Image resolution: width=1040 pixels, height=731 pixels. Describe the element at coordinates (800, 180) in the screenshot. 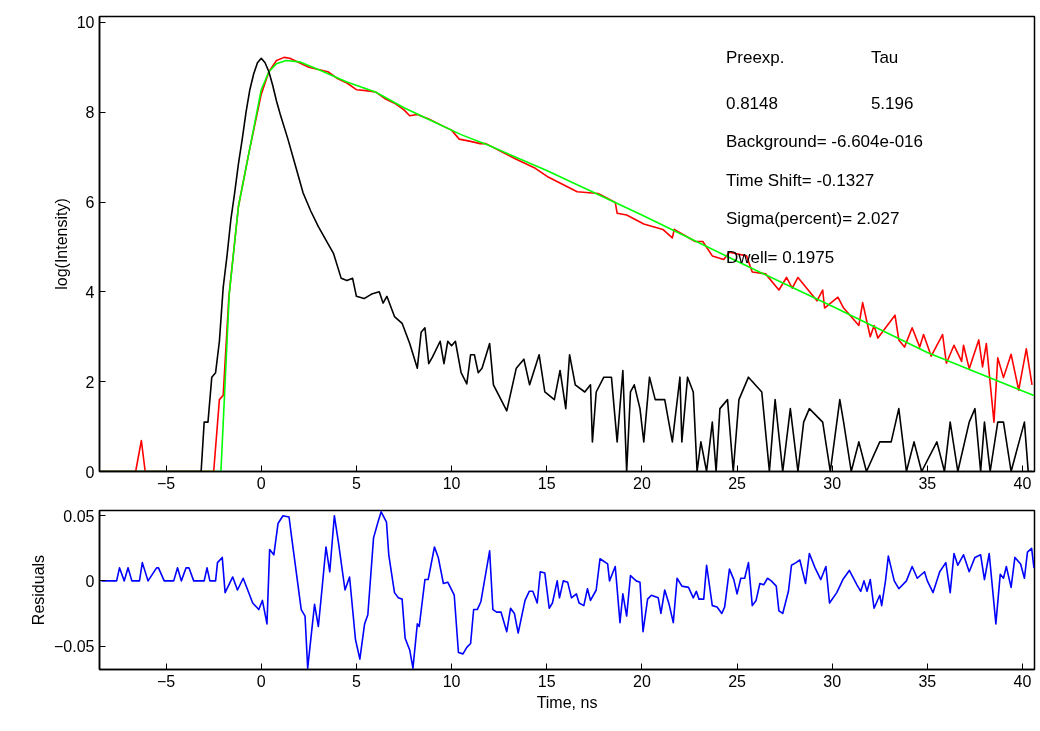

I see `annotation: Time Shift= -0.1327` at that location.